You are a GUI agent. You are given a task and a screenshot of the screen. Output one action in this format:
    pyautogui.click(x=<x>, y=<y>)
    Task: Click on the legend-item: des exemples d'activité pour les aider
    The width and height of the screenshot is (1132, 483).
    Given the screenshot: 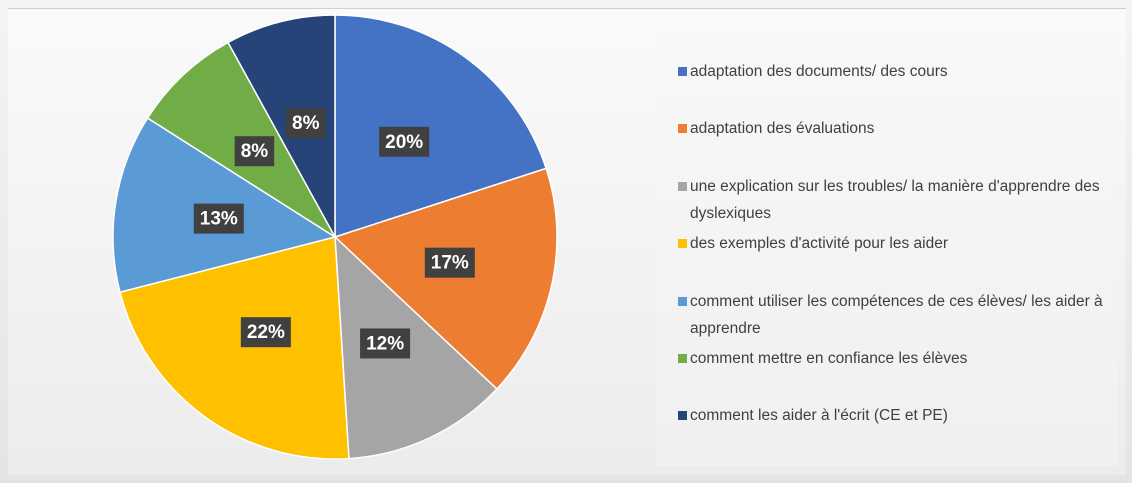 What is the action you would take?
    pyautogui.click(x=894, y=243)
    